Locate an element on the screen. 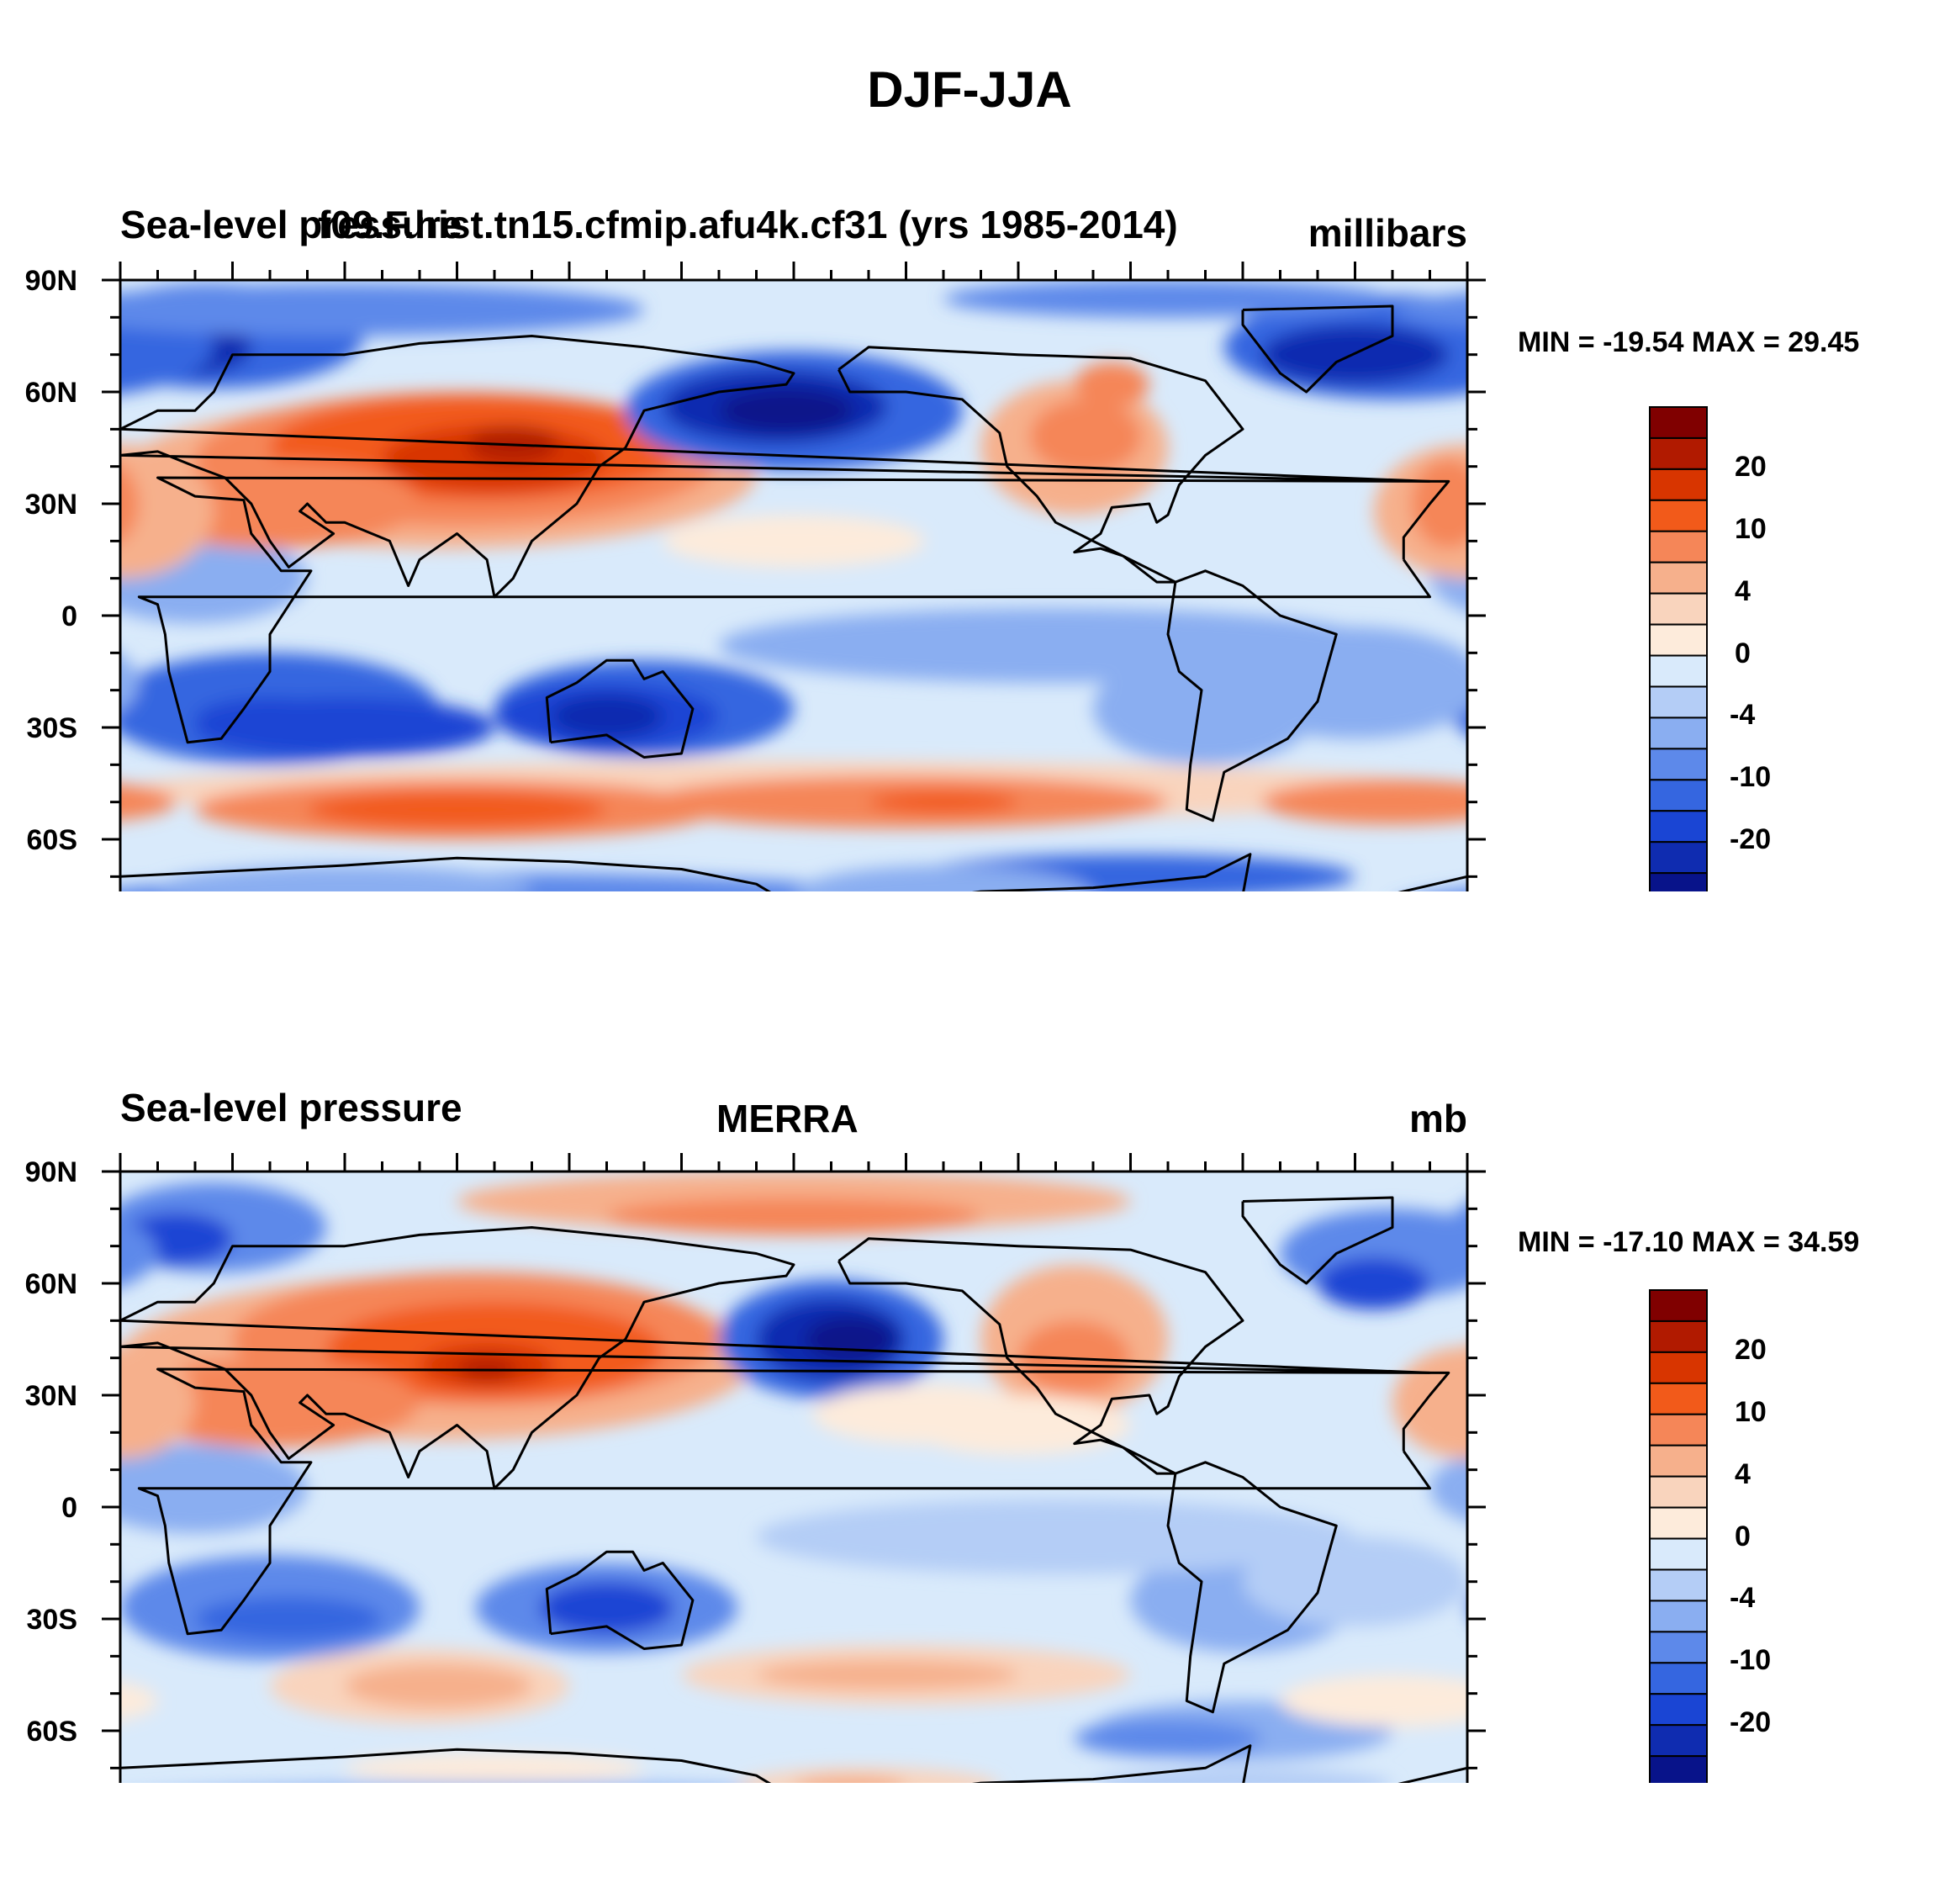 The width and height of the screenshot is (1939, 1904). colorbar-label: 20 is located at coordinates (1751, 466).